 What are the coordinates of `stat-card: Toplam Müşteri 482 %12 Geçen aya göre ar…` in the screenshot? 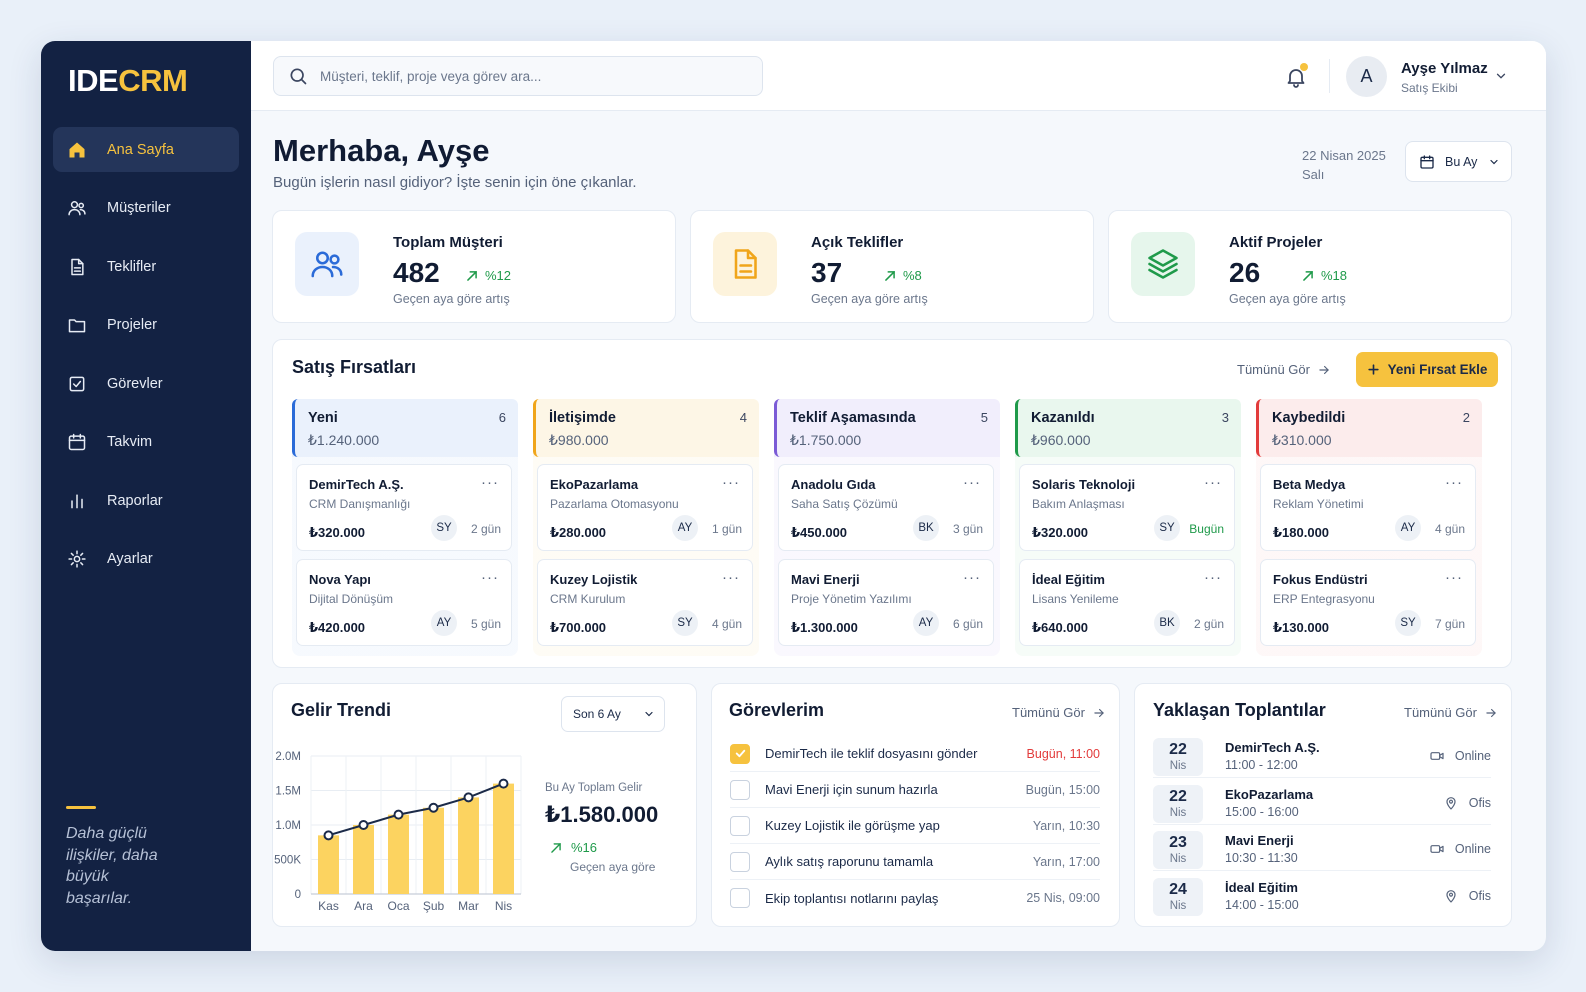 It's located at (474, 266).